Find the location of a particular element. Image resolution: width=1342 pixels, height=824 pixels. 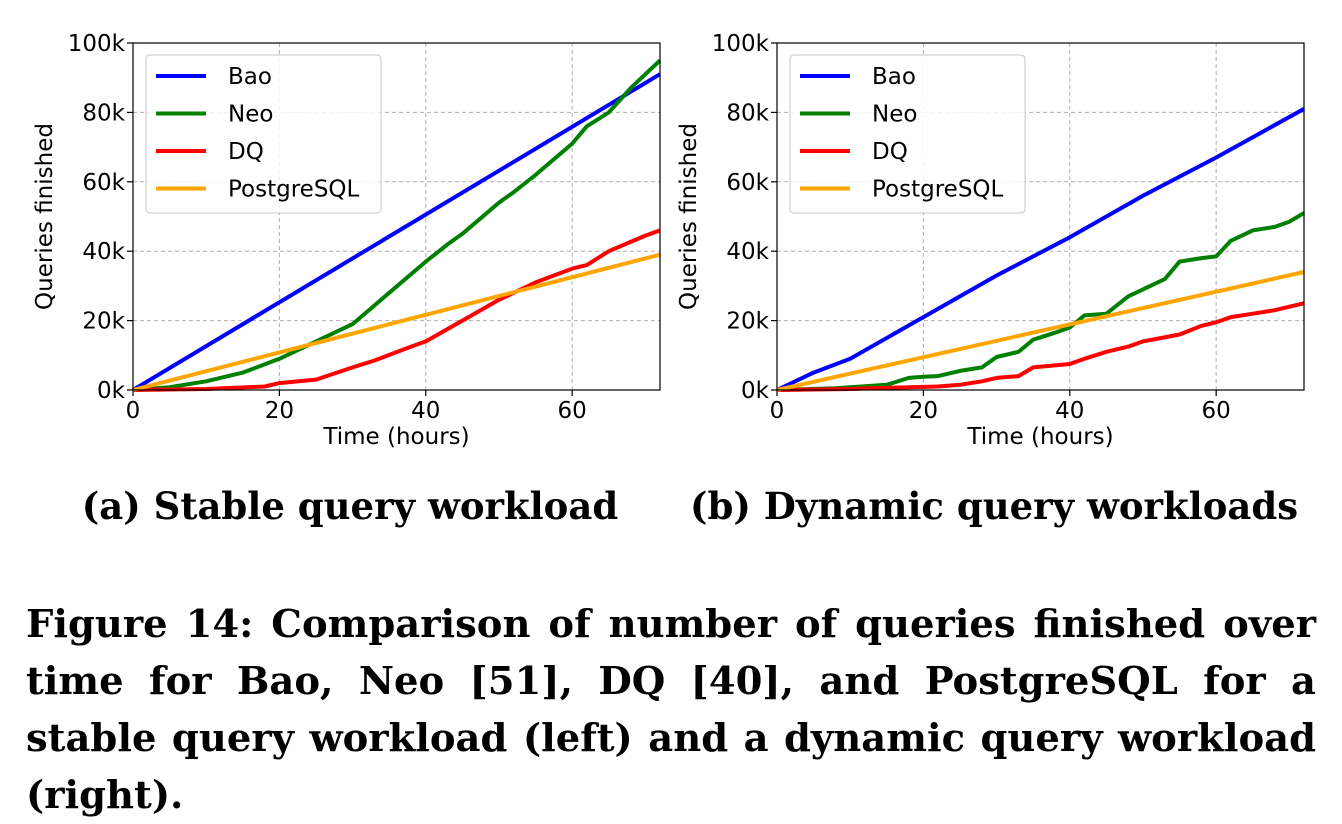

series-line-bao is located at coordinates (1040, 249).